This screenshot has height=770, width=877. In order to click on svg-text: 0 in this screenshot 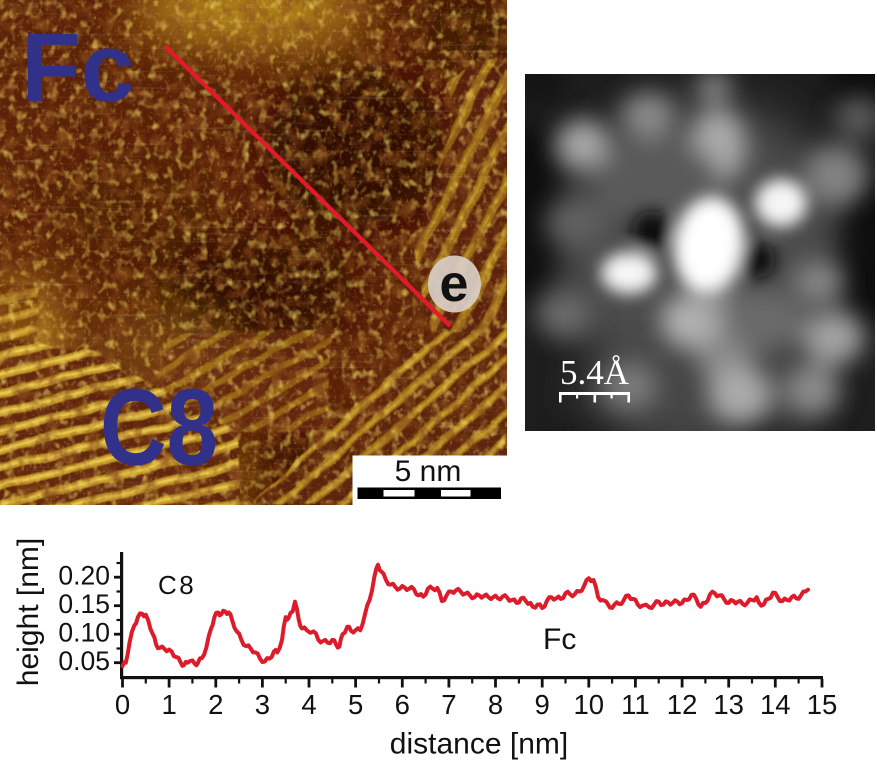, I will do `click(122, 704)`.